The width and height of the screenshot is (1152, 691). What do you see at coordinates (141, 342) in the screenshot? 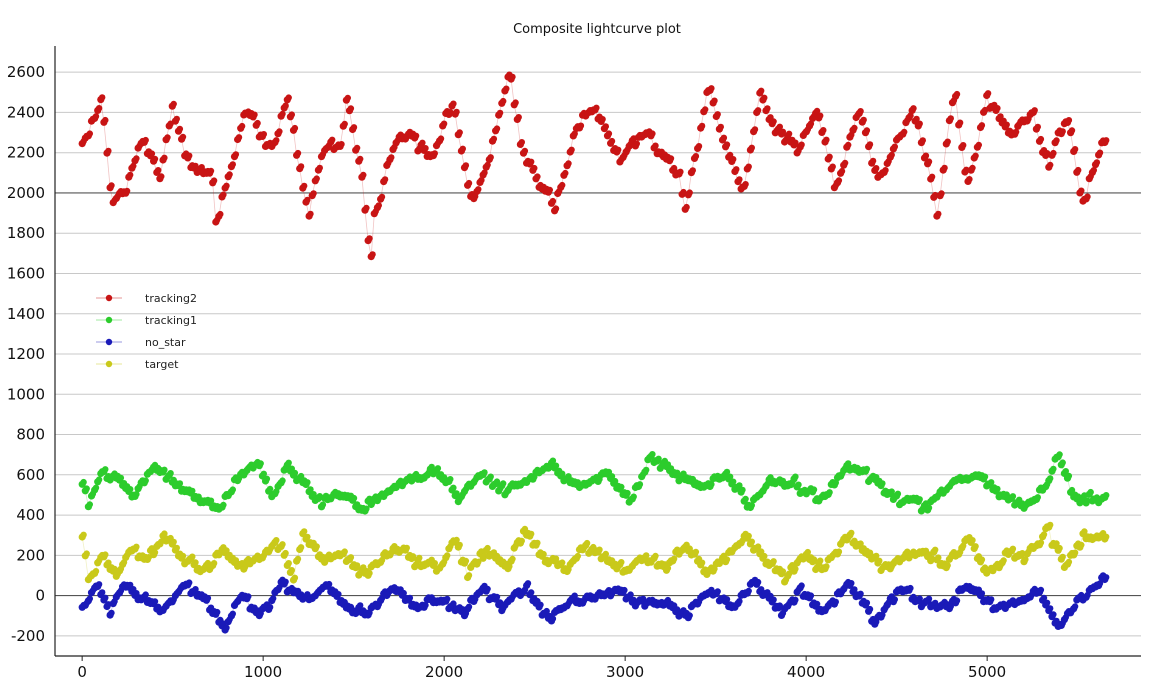
I see `legend-item-no_star: no_star` at bounding box center [141, 342].